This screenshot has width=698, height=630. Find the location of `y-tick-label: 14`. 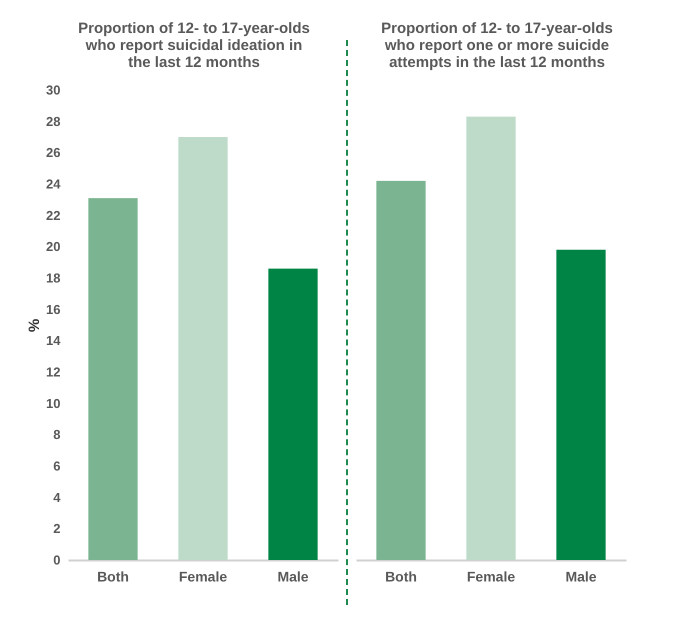

y-tick-label: 14 is located at coordinates (54, 340).